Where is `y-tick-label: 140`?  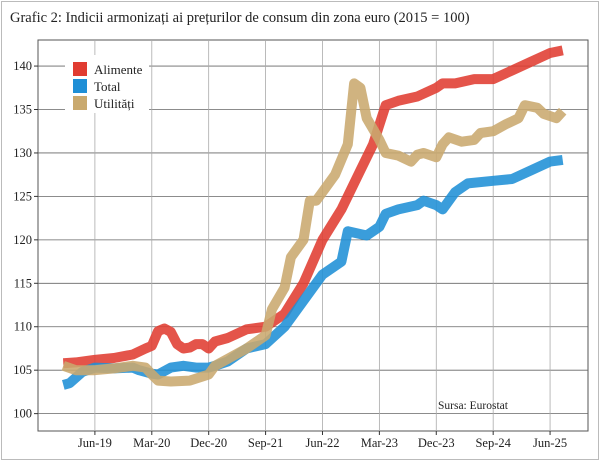
y-tick-label: 140 is located at coordinates (22, 66).